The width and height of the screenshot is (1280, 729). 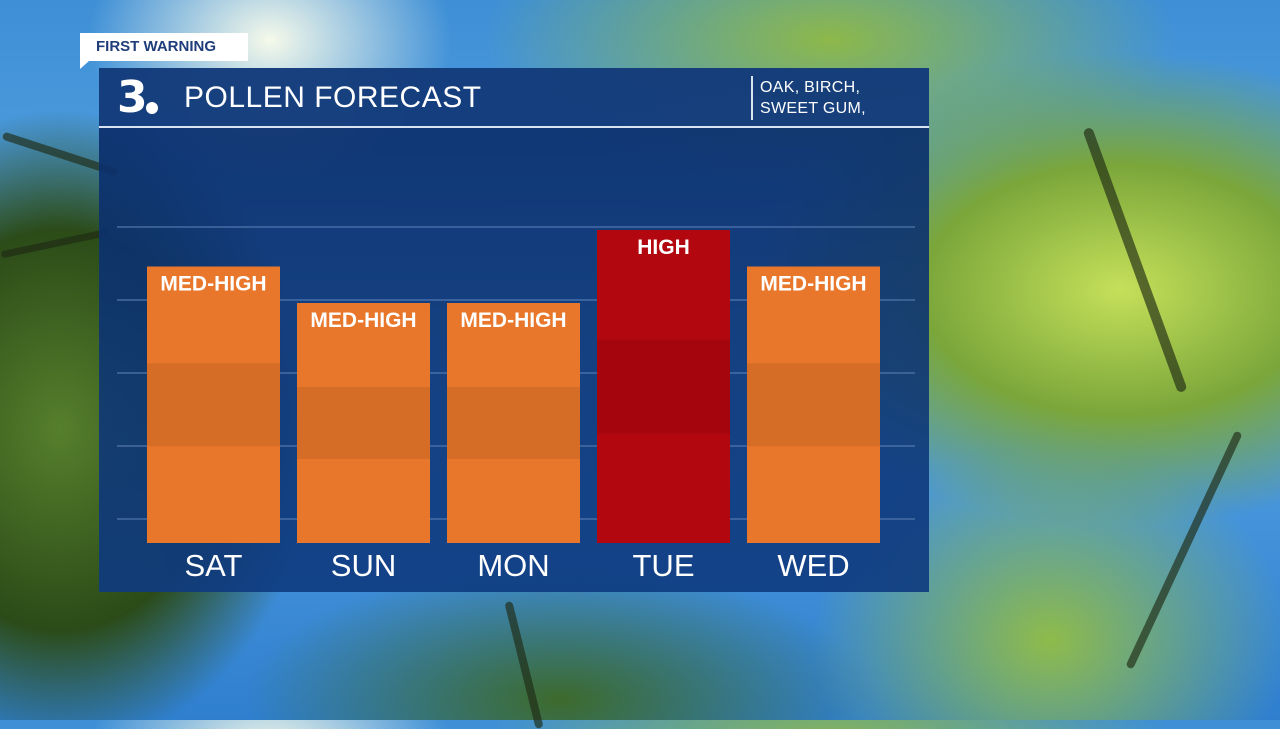 What do you see at coordinates (514, 127) in the screenshot?
I see `header-underline` at bounding box center [514, 127].